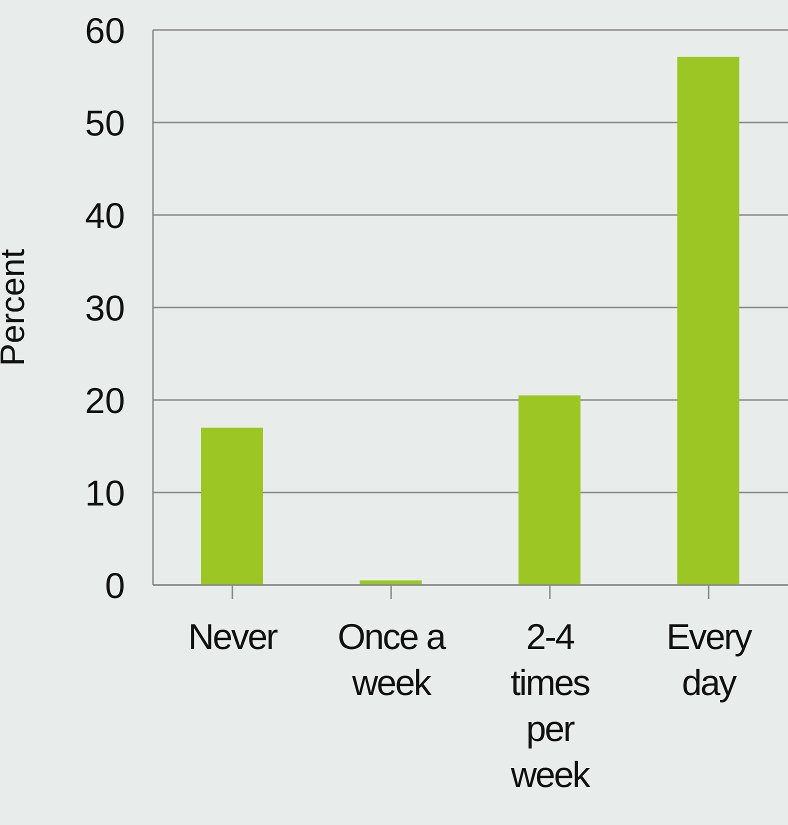  I want to click on y-tick-label: 40, so click(104, 215).